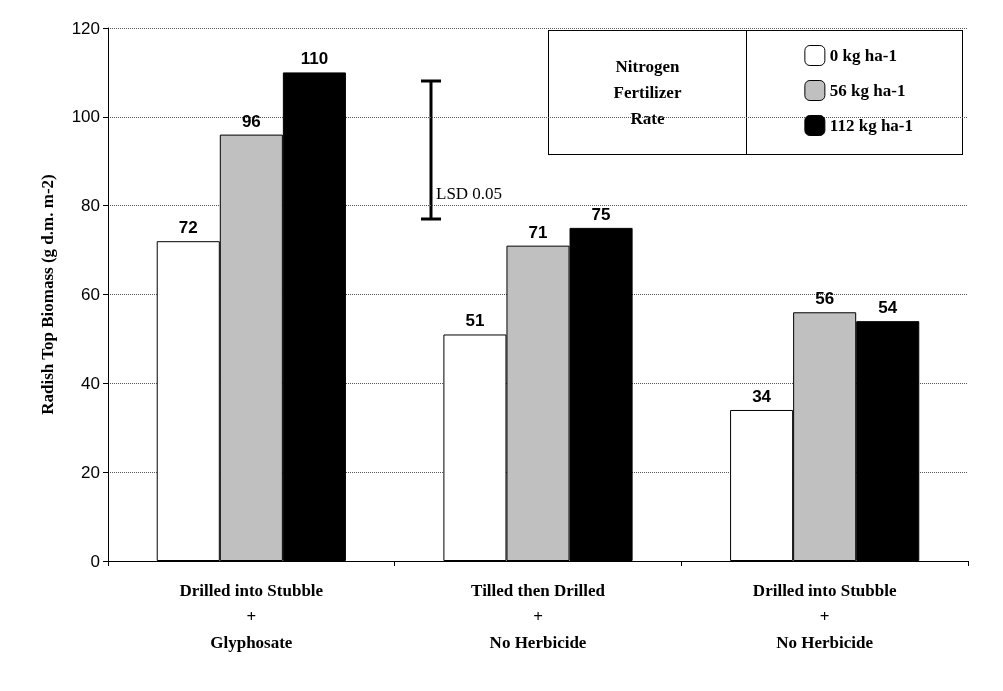 This screenshot has height=691, width=1003. Describe the element at coordinates (762, 396) in the screenshot. I see `data-label: 34` at that location.